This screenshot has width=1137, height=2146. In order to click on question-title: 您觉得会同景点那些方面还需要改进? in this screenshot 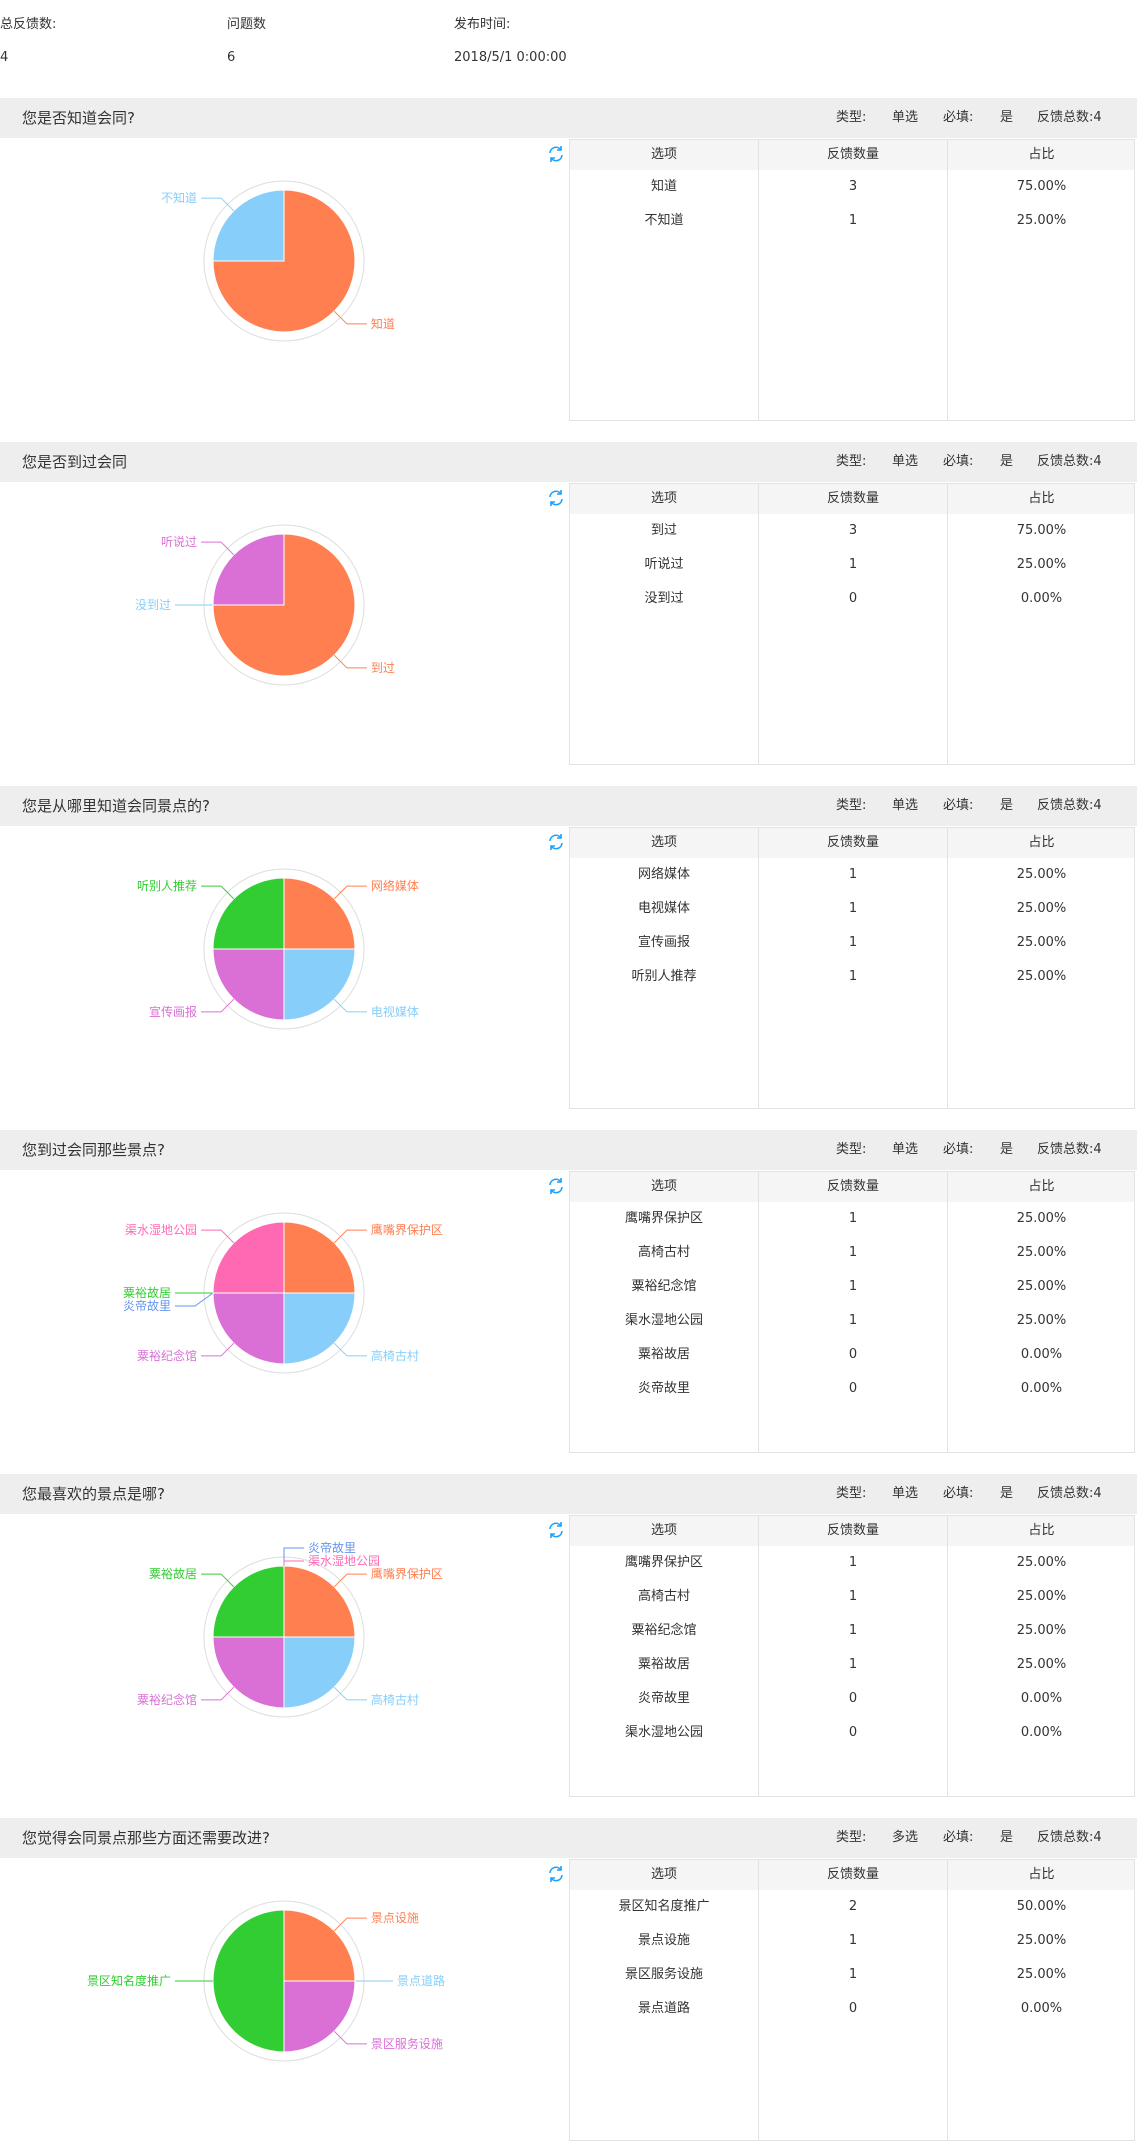, I will do `click(146, 1838)`.